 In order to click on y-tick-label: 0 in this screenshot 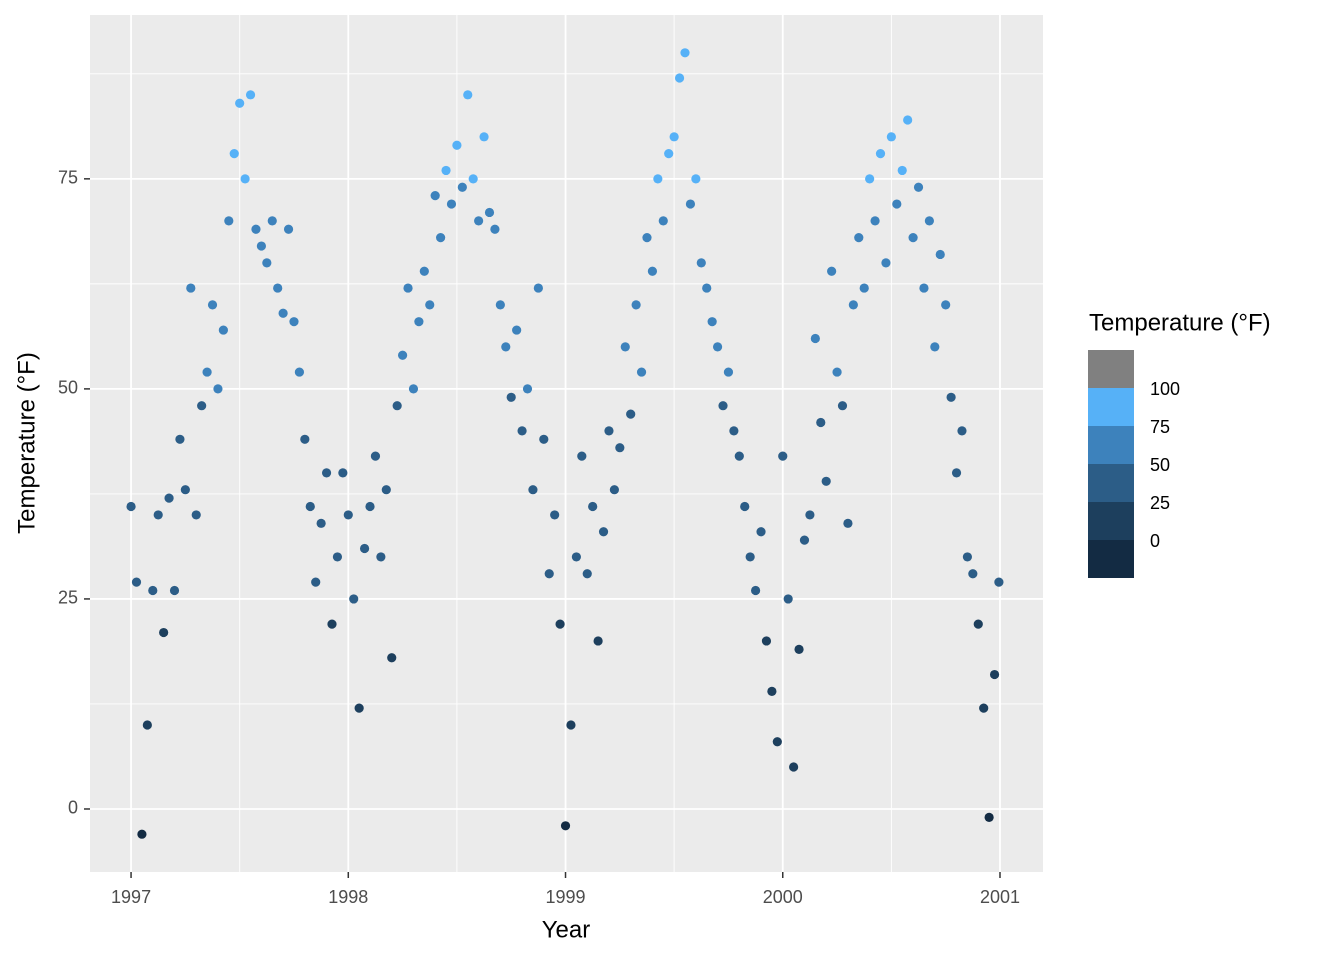, I will do `click(73, 808)`.